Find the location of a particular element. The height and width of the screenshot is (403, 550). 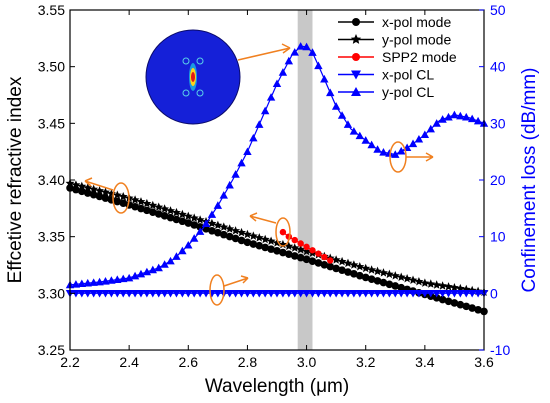

ellipse-left-index is located at coordinates (121, 198).